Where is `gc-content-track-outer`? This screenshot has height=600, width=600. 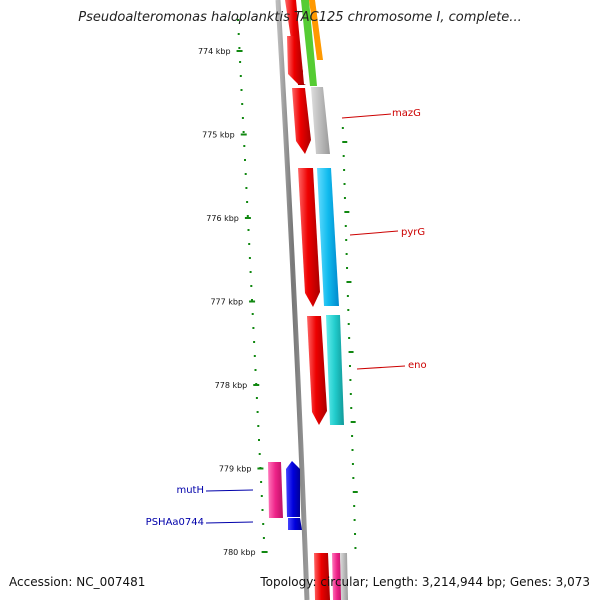 gc-content-track-outer is located at coordinates (349, 338).